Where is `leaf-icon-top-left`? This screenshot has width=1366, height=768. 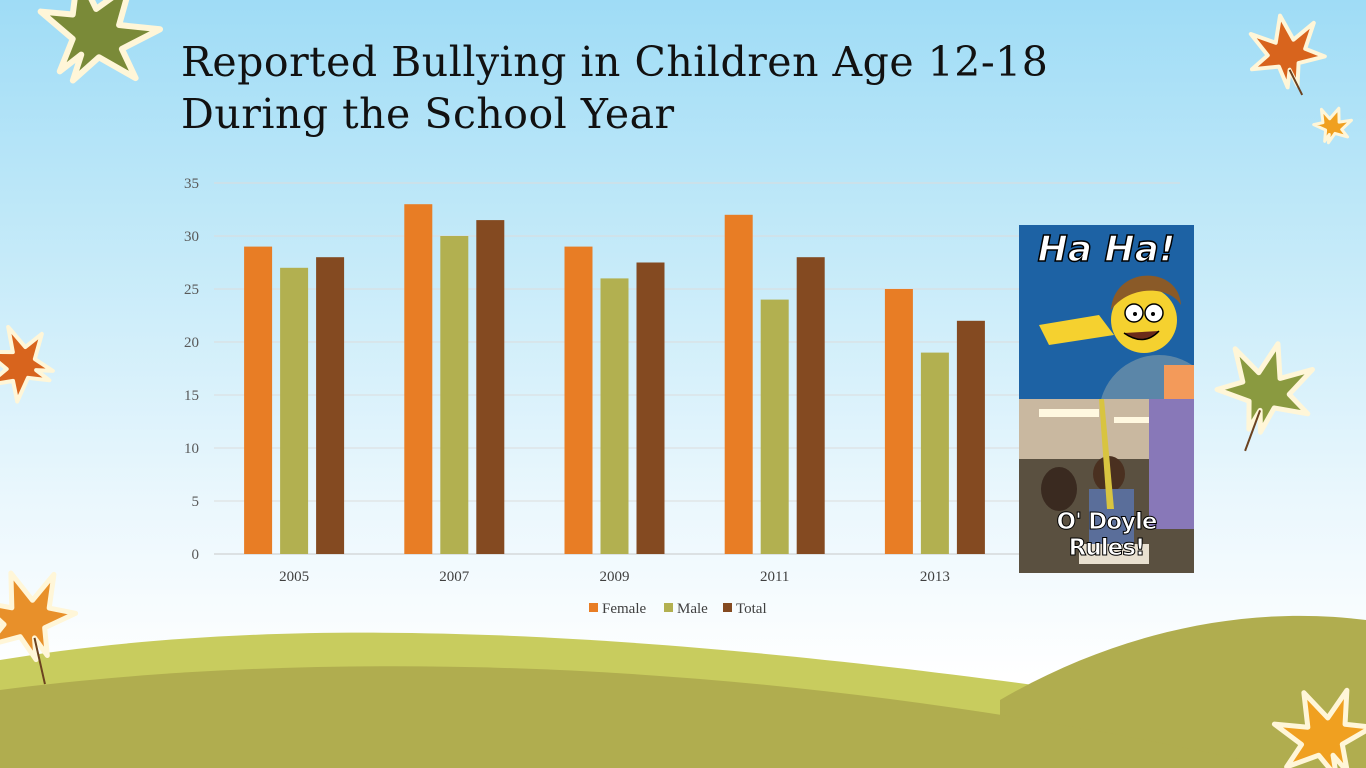 leaf-icon-top-left is located at coordinates (100, 42).